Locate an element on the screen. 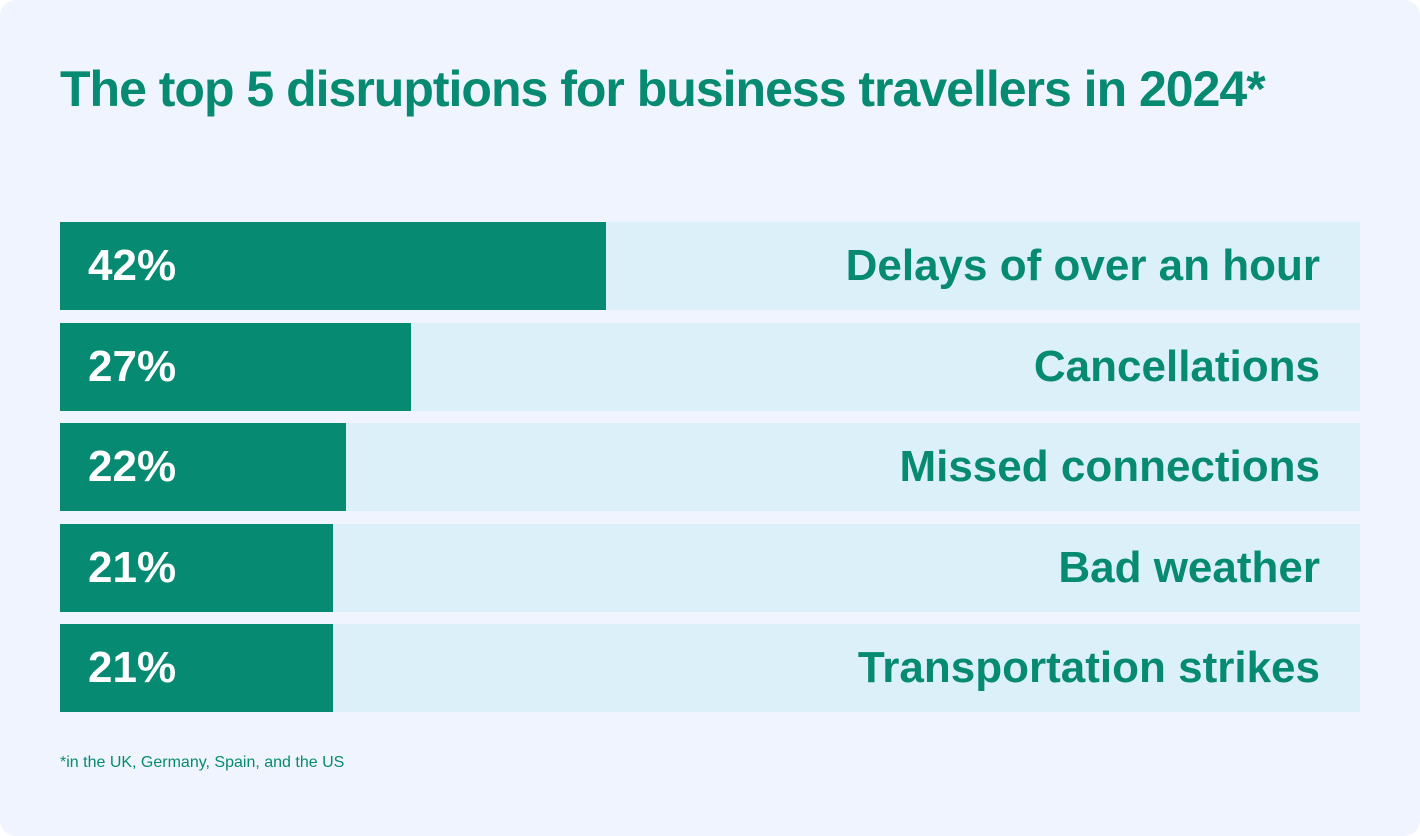  bar-row: 21% Transportation strikes is located at coordinates (710, 668).